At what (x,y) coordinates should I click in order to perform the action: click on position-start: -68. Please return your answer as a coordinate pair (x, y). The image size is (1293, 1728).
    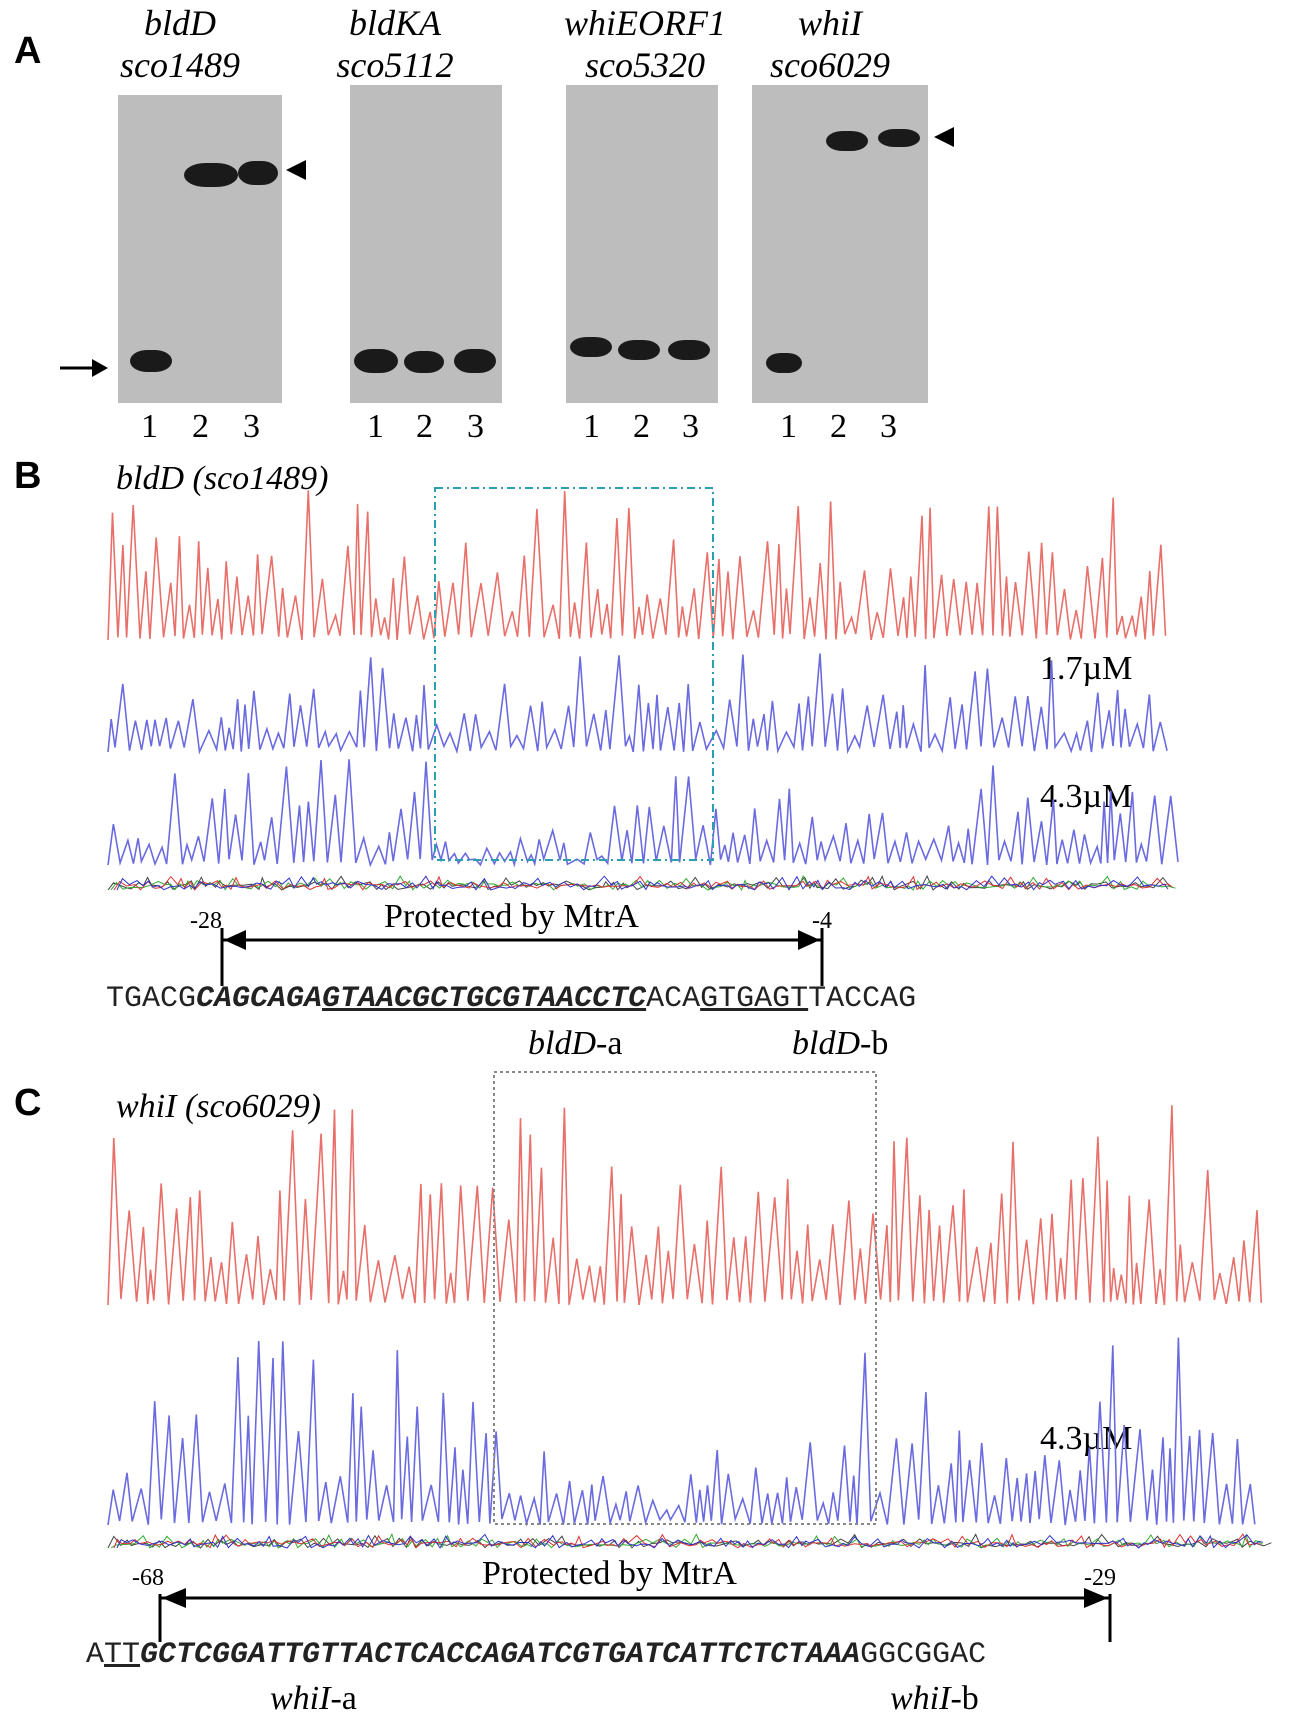
    Looking at the image, I should click on (148, 1578).